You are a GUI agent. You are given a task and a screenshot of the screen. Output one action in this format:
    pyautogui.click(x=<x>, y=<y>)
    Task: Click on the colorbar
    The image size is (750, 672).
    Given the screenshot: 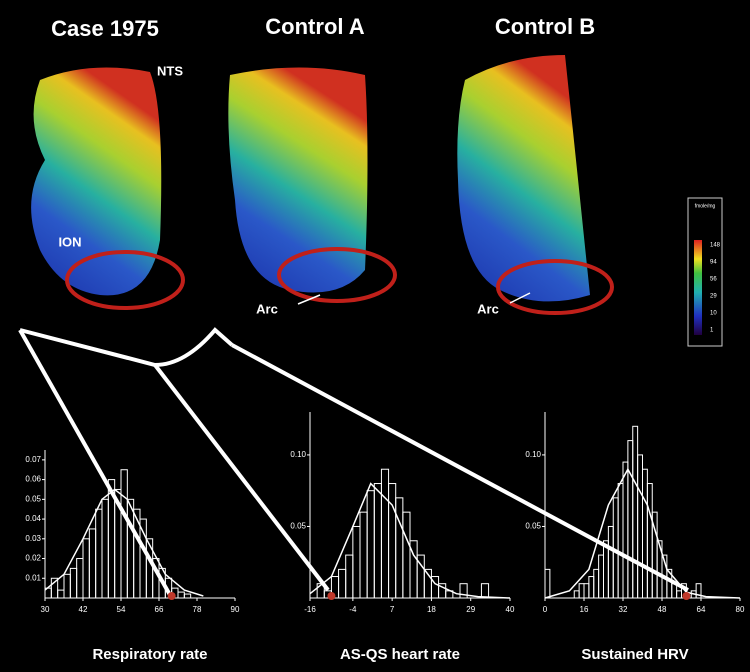 What is the action you would take?
    pyautogui.click(x=698, y=287)
    